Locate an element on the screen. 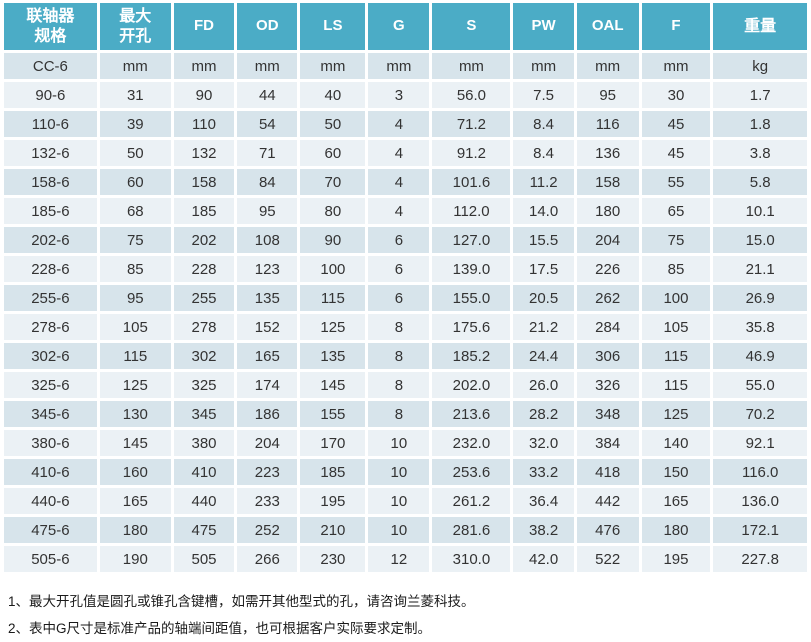 This screenshot has width=811, height=642. table-cell: 180 is located at coordinates (135, 530).